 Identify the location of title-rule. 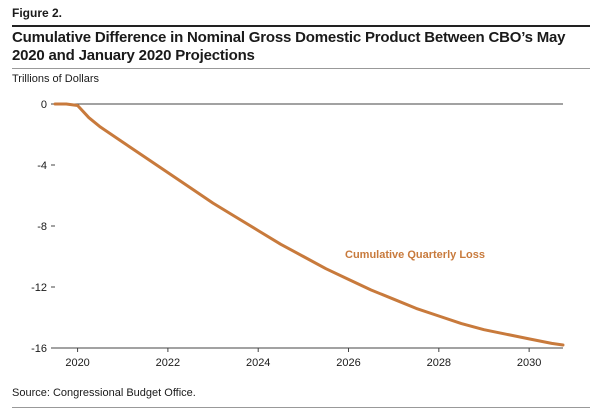
(301, 68).